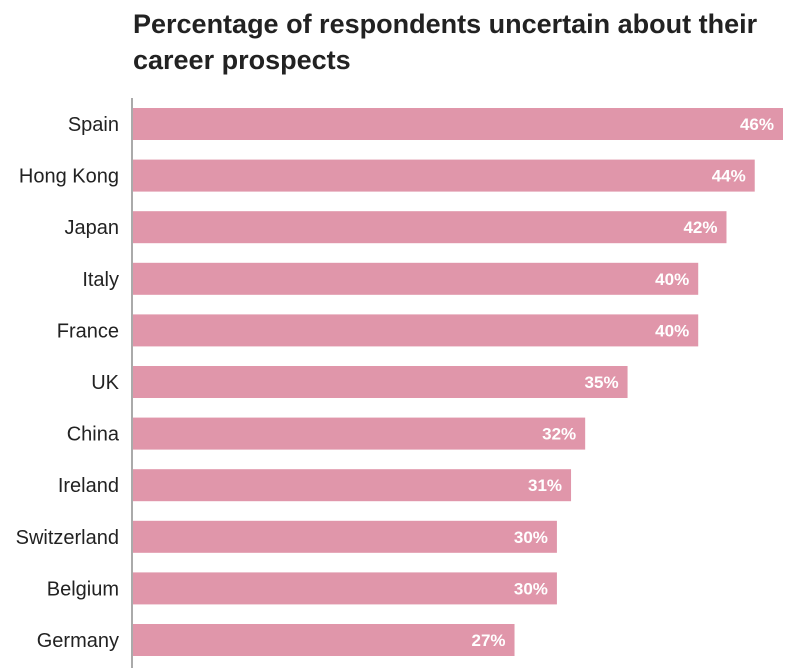 Image resolution: width=800 pixels, height=670 pixels. Describe the element at coordinates (757, 124) in the screenshot. I see `value-label: 46%` at that location.